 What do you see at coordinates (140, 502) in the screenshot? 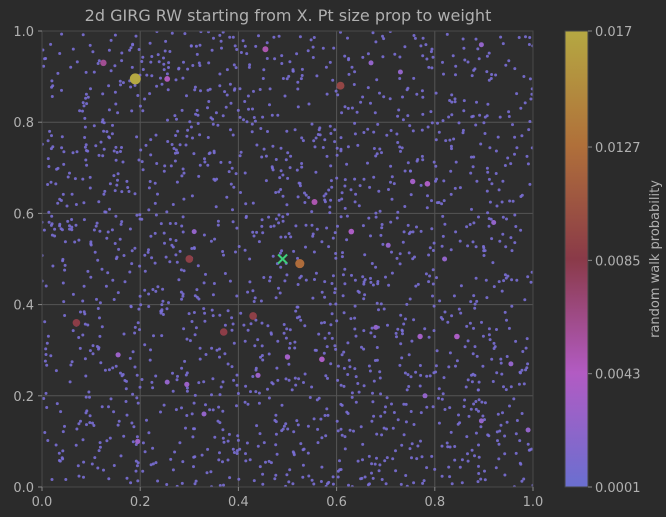
I see `x-tick-label: 0.2` at bounding box center [140, 502].